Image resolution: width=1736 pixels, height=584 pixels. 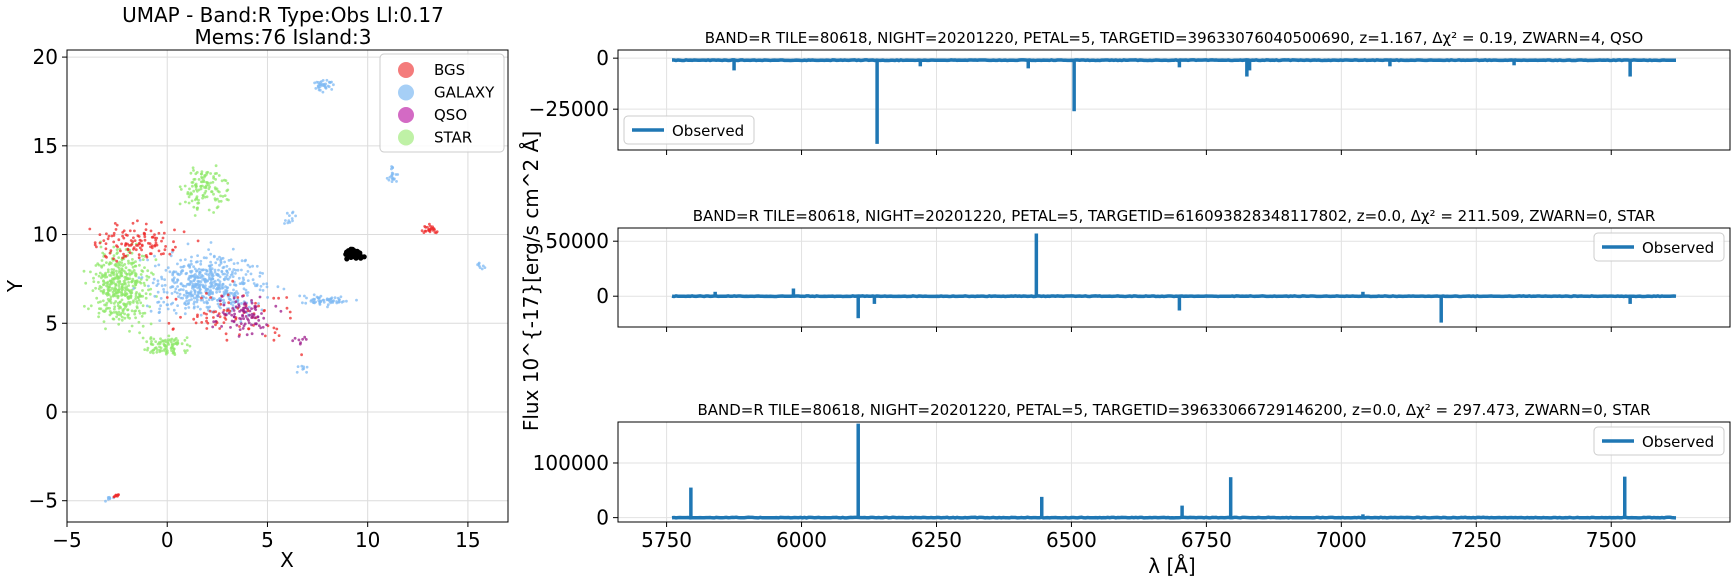 I want to click on spectrum-legend-label: Observed, so click(x=1678, y=442).